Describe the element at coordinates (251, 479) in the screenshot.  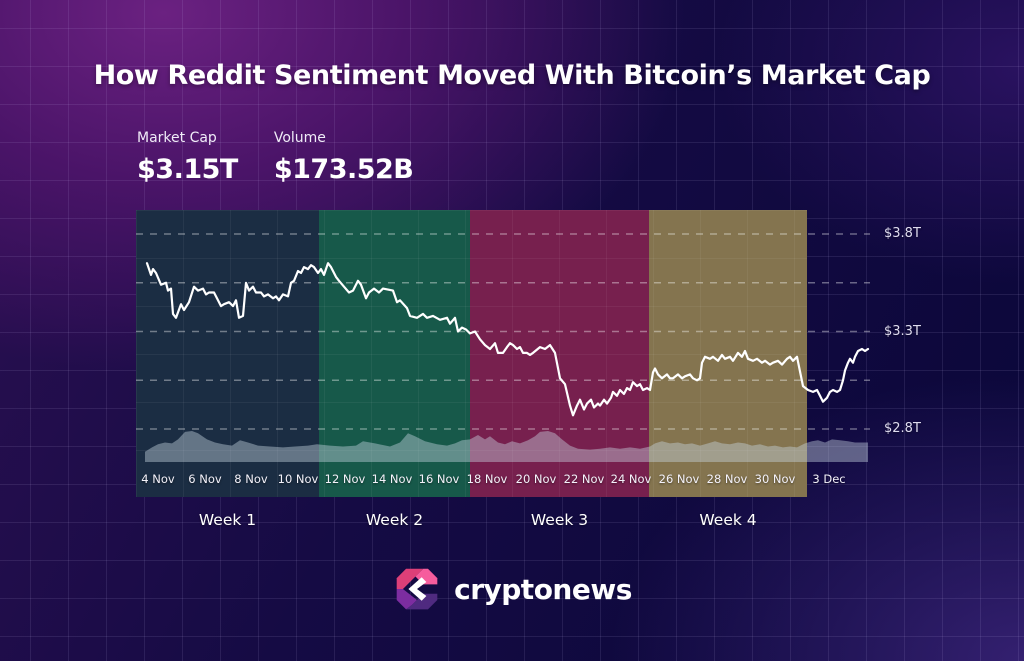
I see `x-axis-label-3: 8 Nov` at that location.